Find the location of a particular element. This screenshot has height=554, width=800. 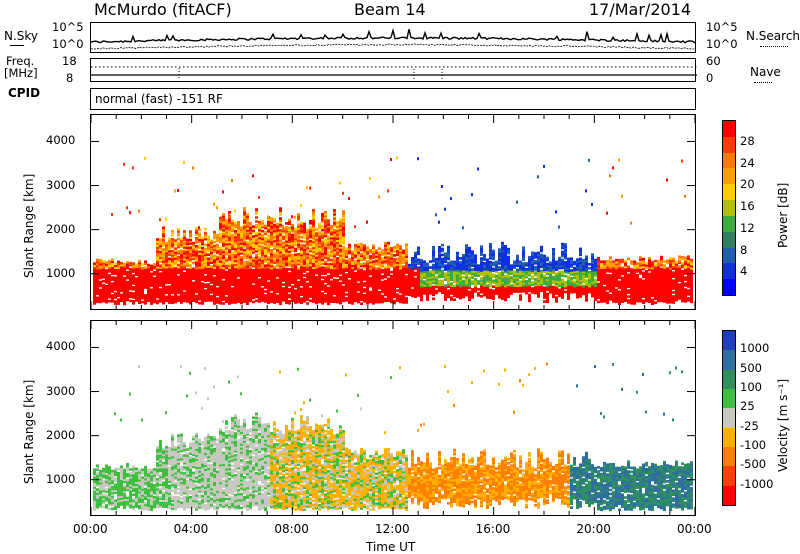

nave-legend-line is located at coordinates (763, 82).